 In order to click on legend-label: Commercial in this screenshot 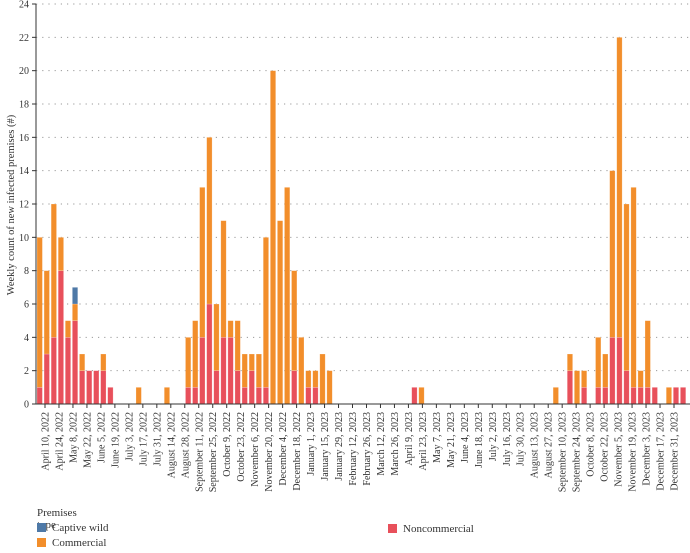, I will do `click(79, 543)`.